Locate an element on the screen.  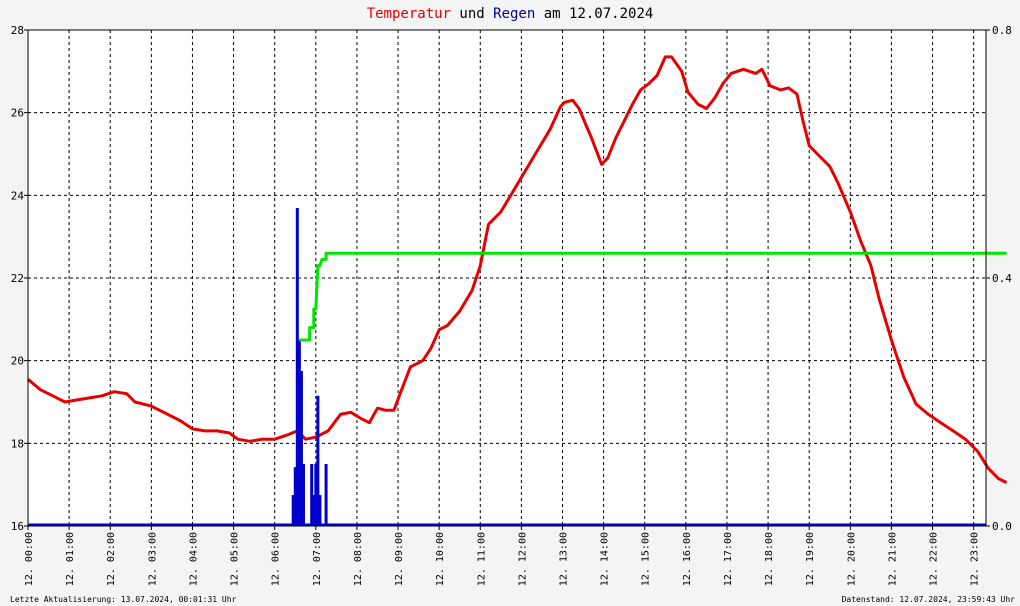
x-tick-label: 12. 00:00 is located at coordinates (29, 559).